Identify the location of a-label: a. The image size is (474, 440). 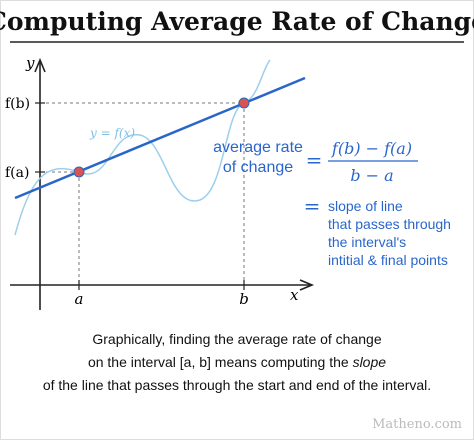
(79, 299).